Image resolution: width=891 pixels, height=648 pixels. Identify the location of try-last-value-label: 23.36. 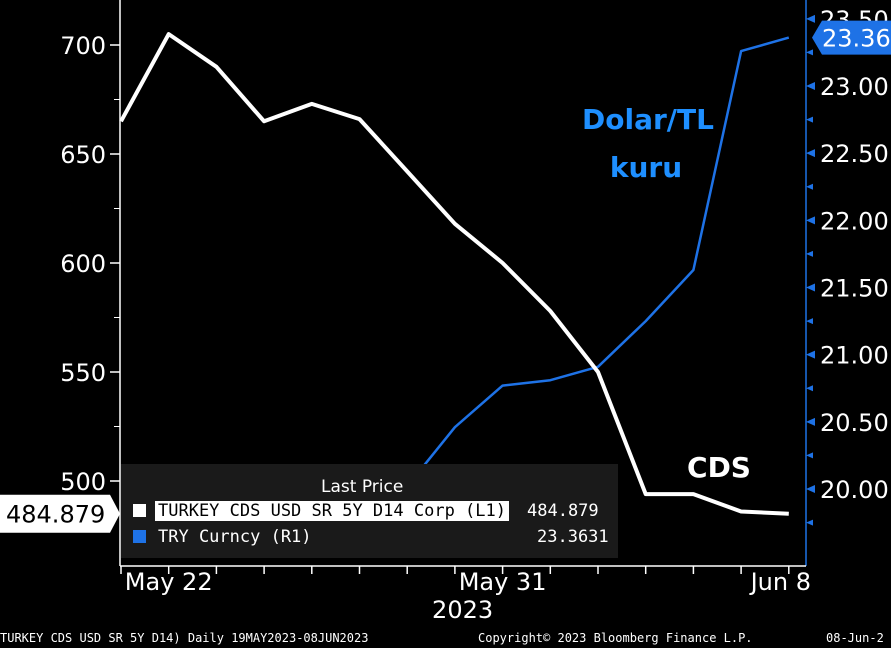
(856, 39).